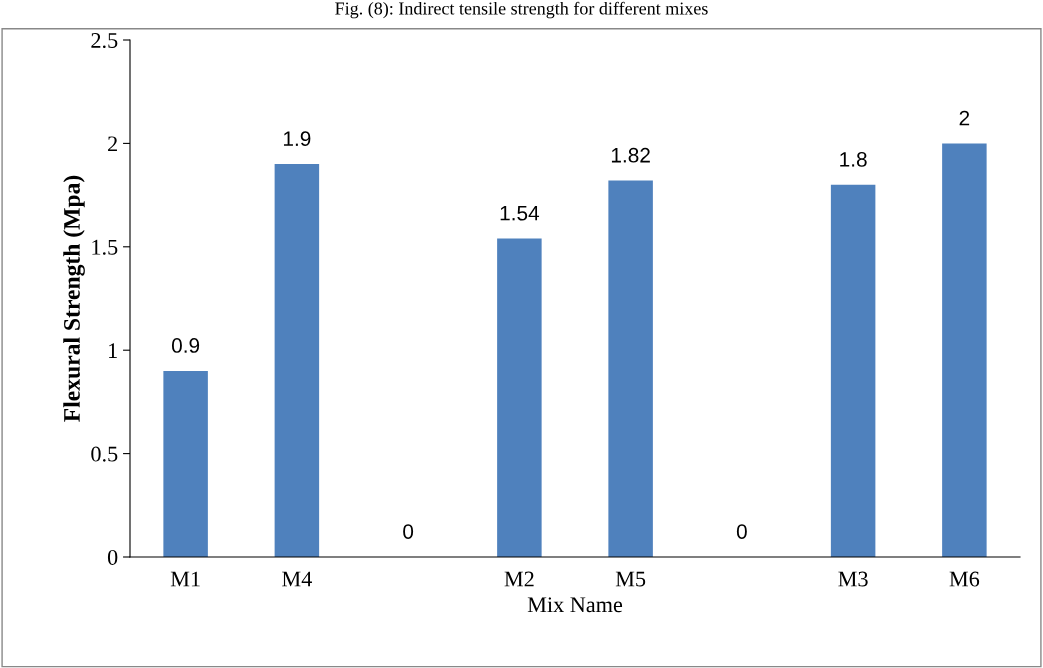 Image resolution: width=1043 pixels, height=668 pixels. Describe the element at coordinates (964, 579) in the screenshot. I see `x-tick-label: M6` at that location.